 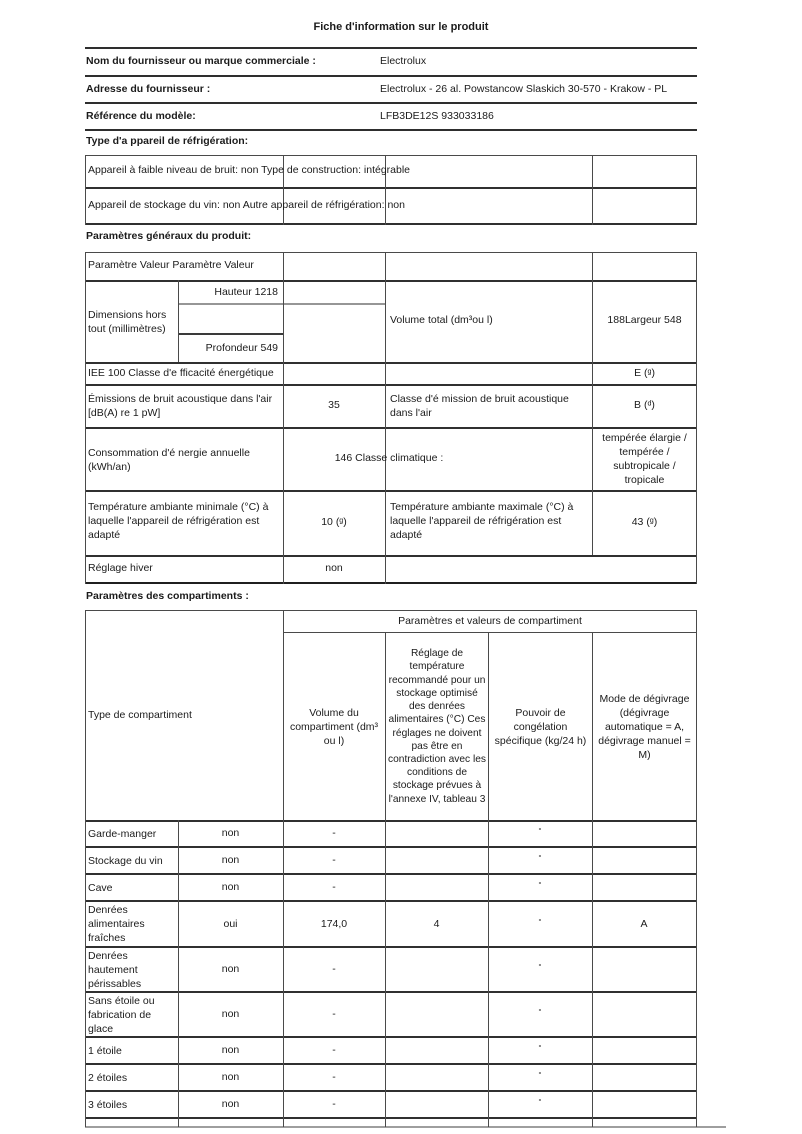 What do you see at coordinates (115, 969) in the screenshot?
I see `compartment-name-cell: Denrées hautement périssables` at bounding box center [115, 969].